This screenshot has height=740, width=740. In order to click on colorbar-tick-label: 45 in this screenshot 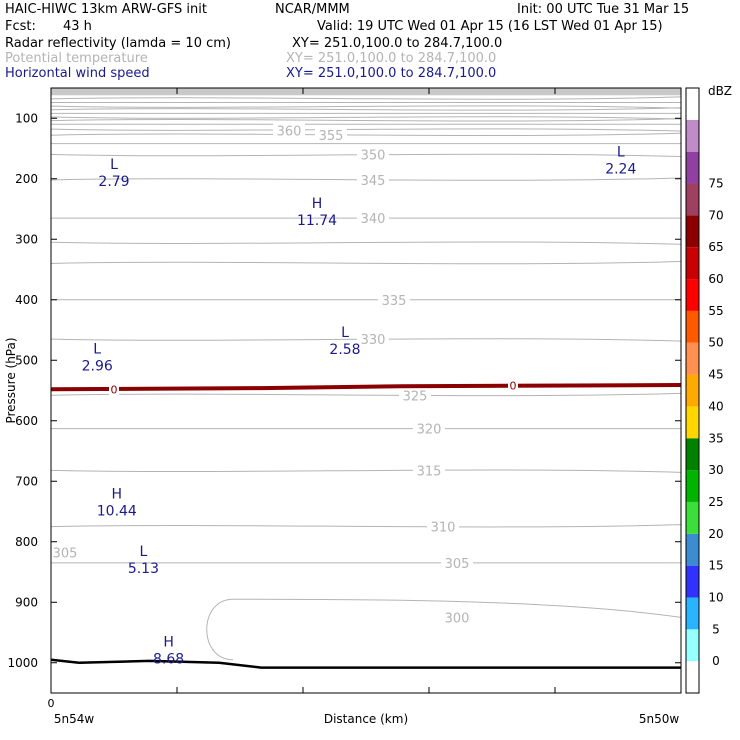, I will do `click(715, 375)`.